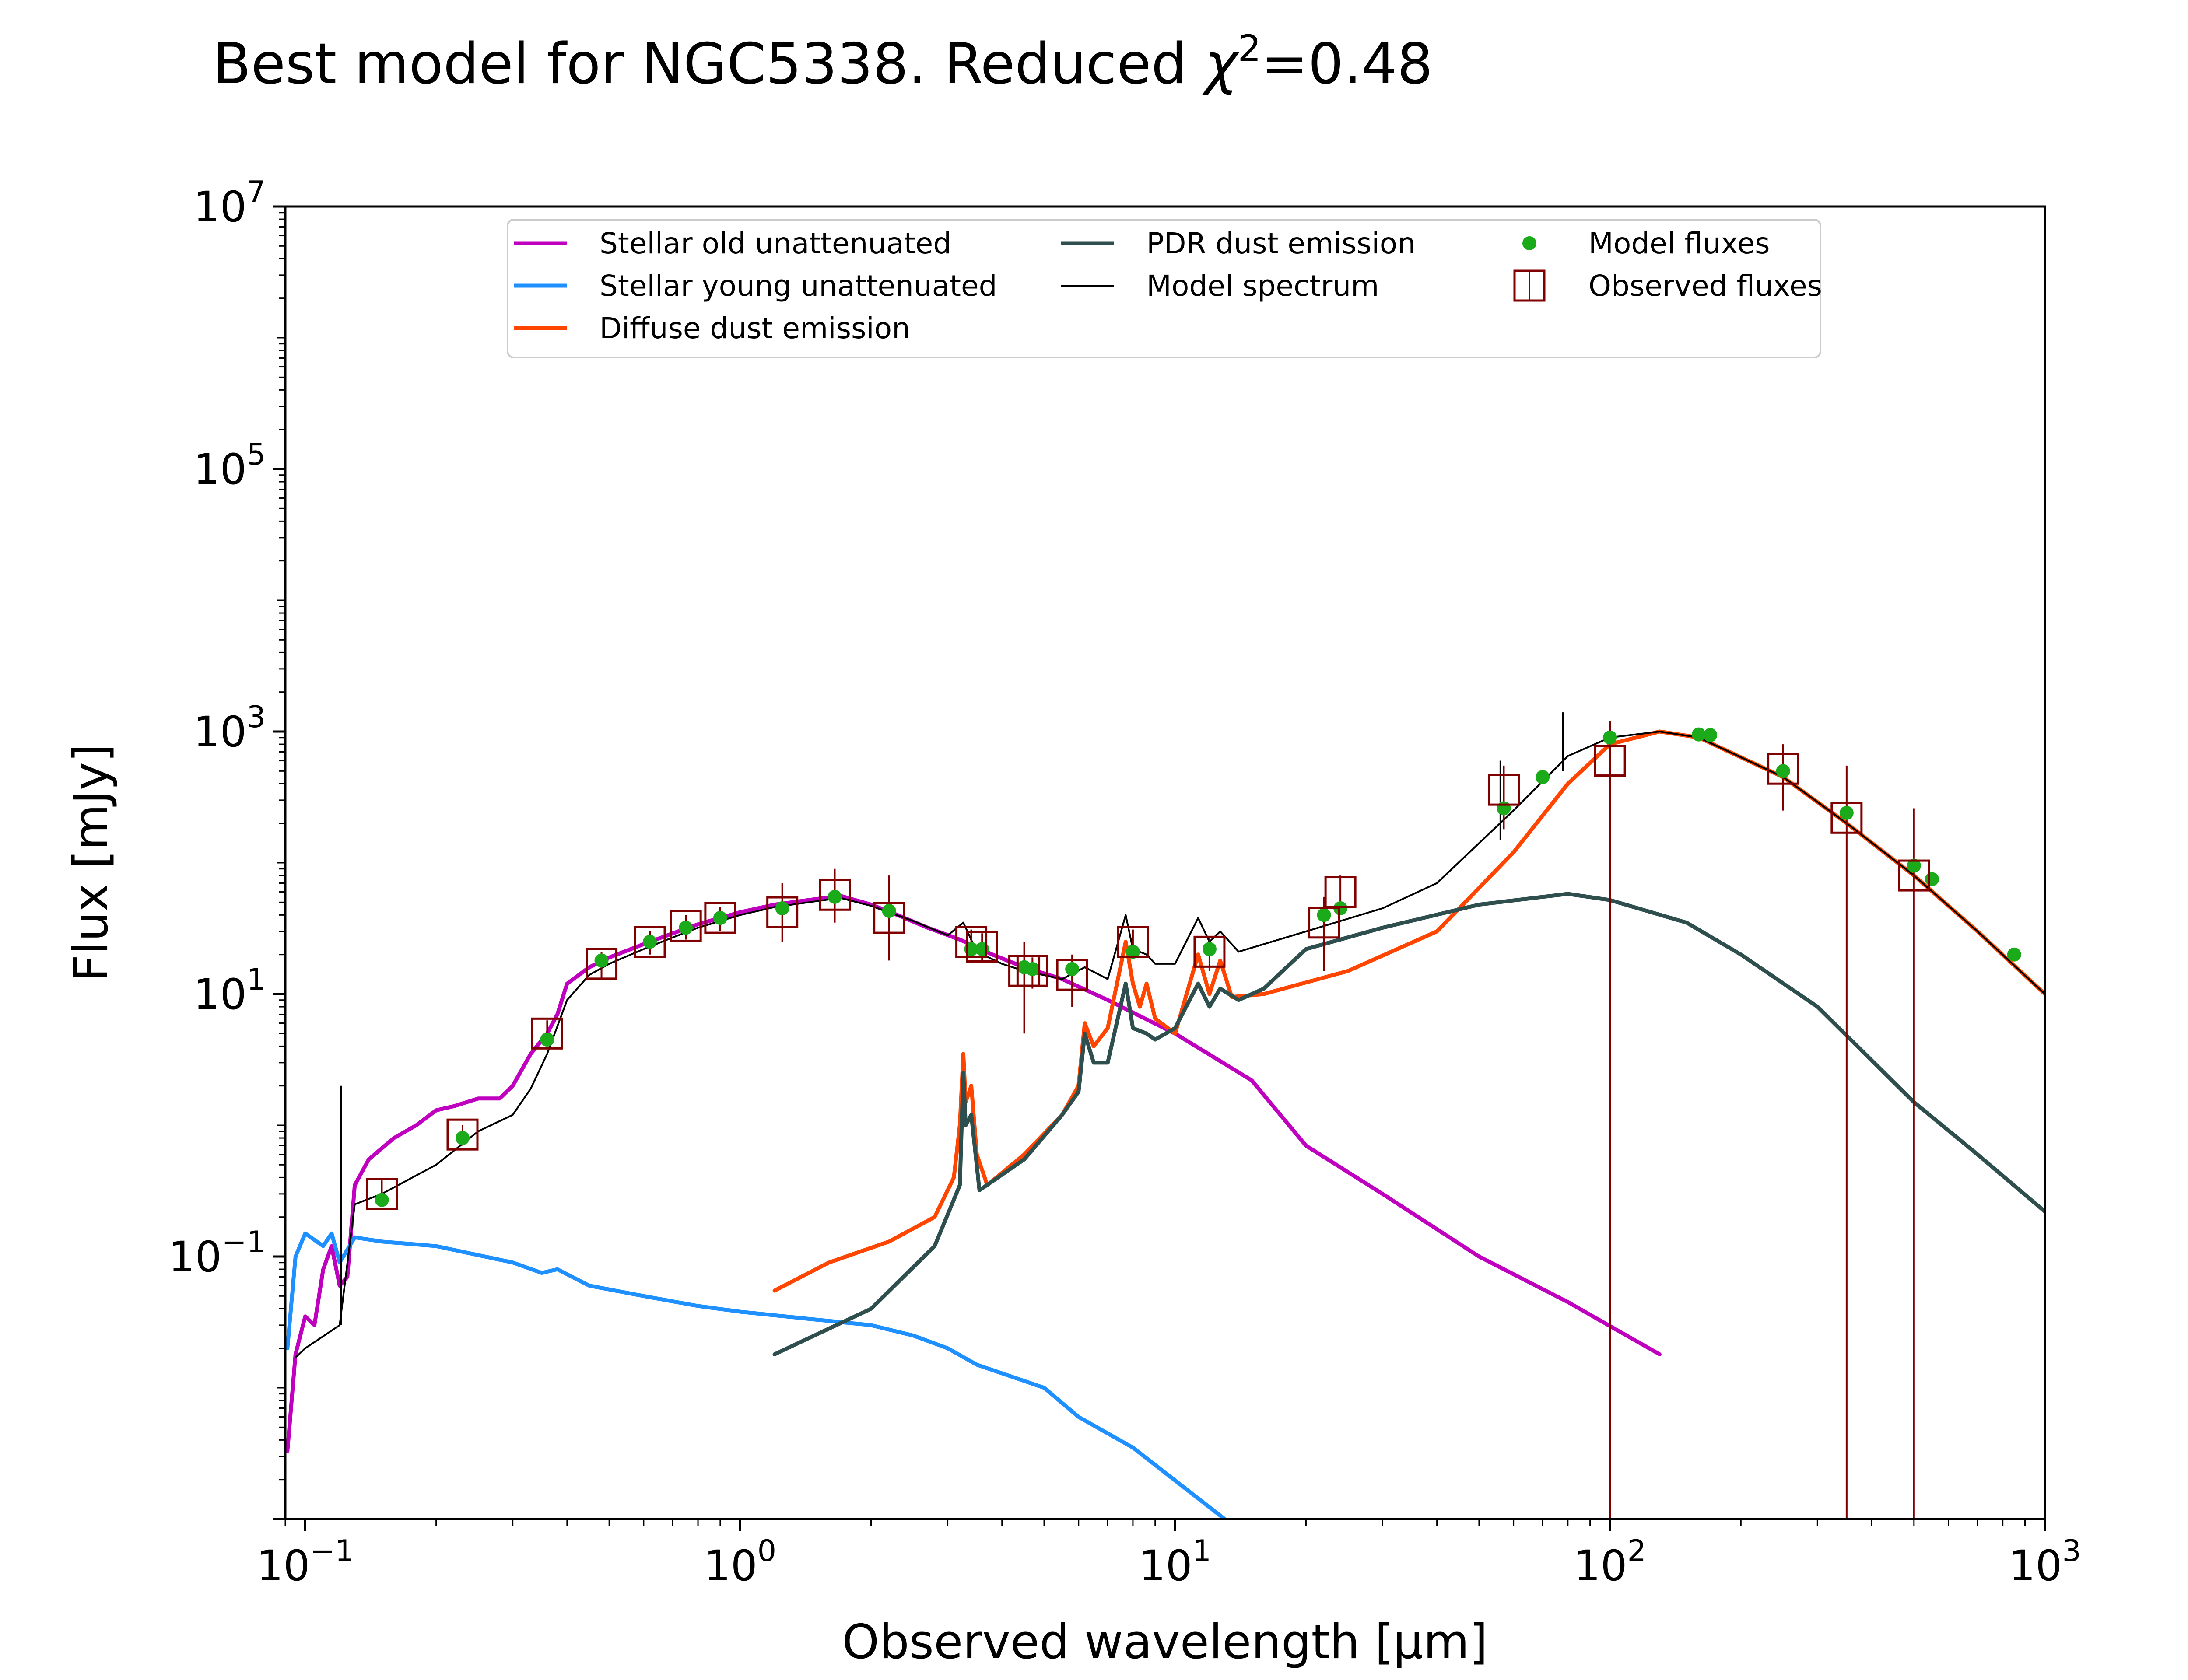 The height and width of the screenshot is (1680, 2188). I want to click on x-tick-exp: 3, so click(2071, 1551).